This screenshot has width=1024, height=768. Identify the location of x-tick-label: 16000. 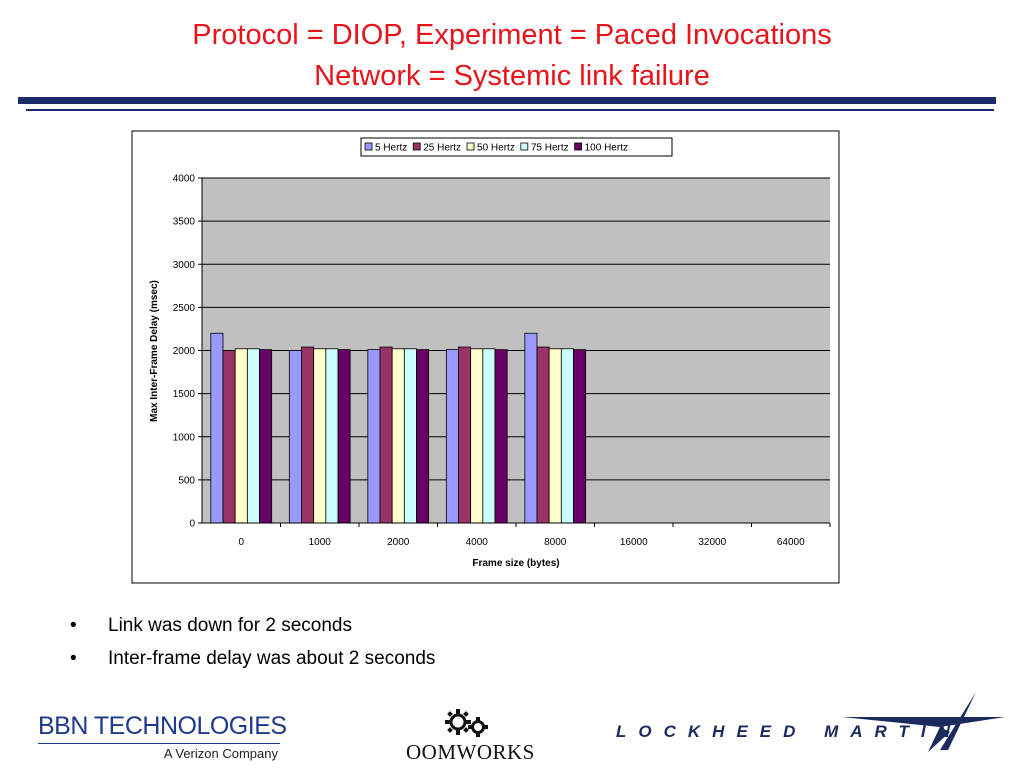
(634, 542).